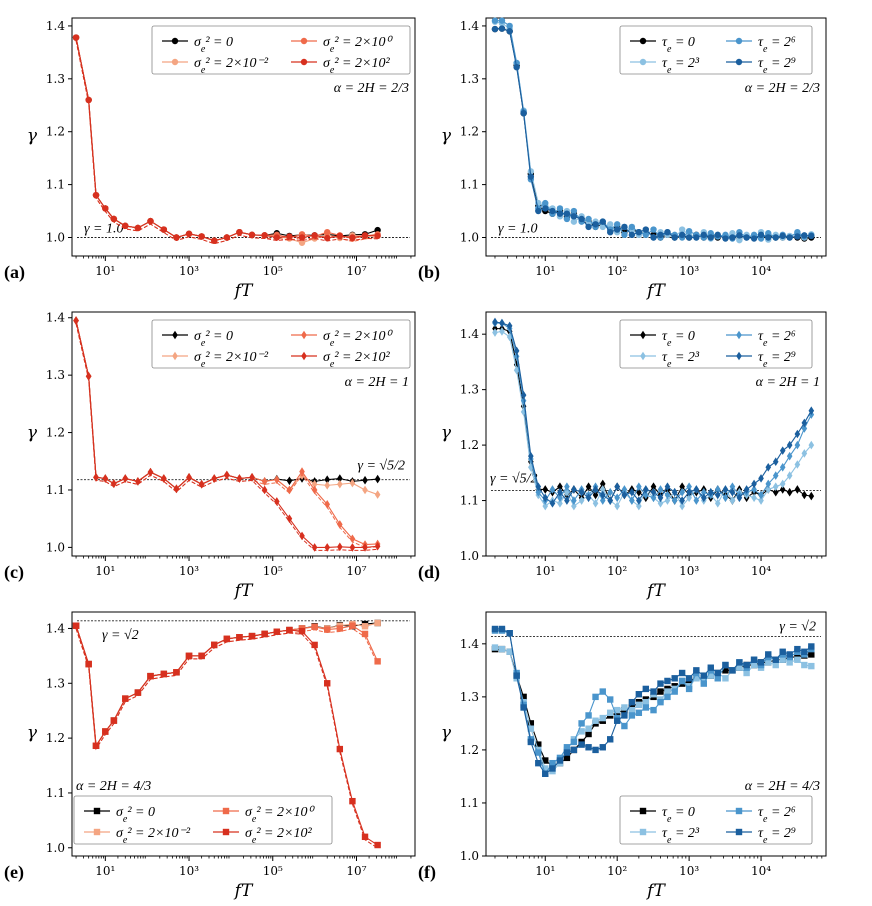  What do you see at coordinates (362, 357) in the screenshot?
I see `legend-text-rest: ² = 2×10²` at bounding box center [362, 357].